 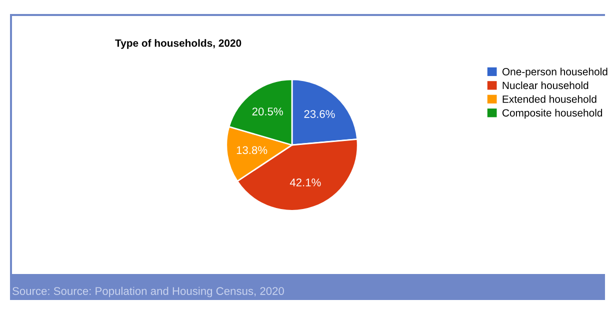 What do you see at coordinates (552, 113) in the screenshot?
I see `legend-label: Composite household` at bounding box center [552, 113].